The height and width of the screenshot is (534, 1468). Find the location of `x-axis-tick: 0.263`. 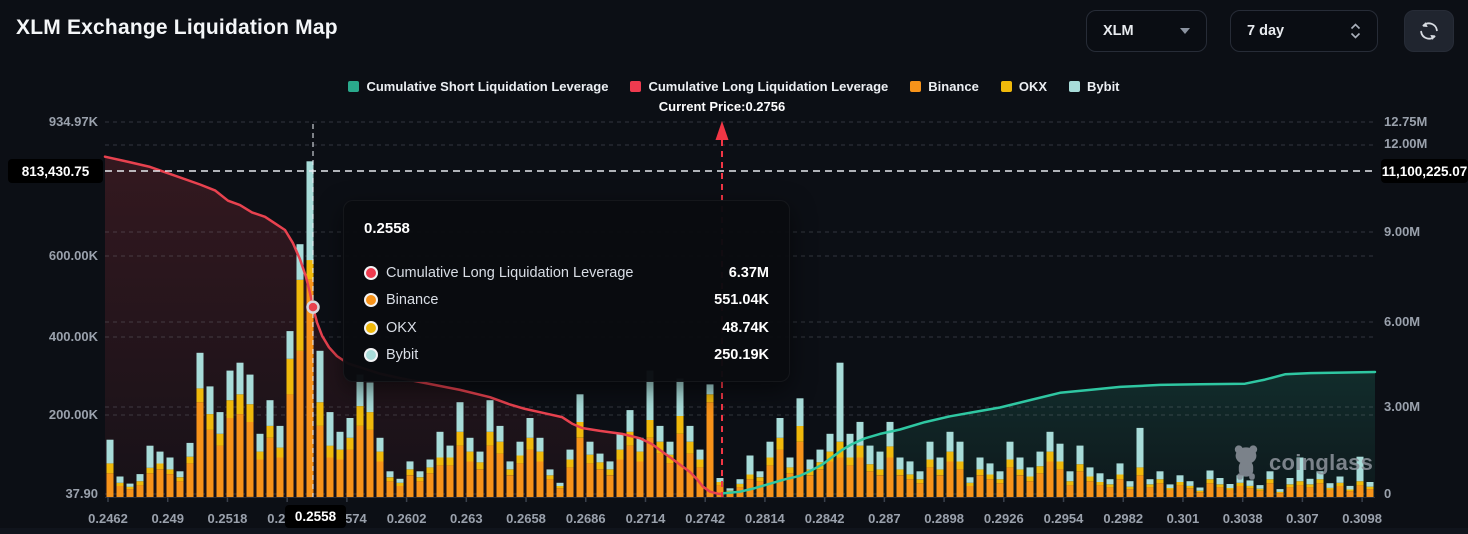

x-axis-tick: 0.263 is located at coordinates (466, 518).